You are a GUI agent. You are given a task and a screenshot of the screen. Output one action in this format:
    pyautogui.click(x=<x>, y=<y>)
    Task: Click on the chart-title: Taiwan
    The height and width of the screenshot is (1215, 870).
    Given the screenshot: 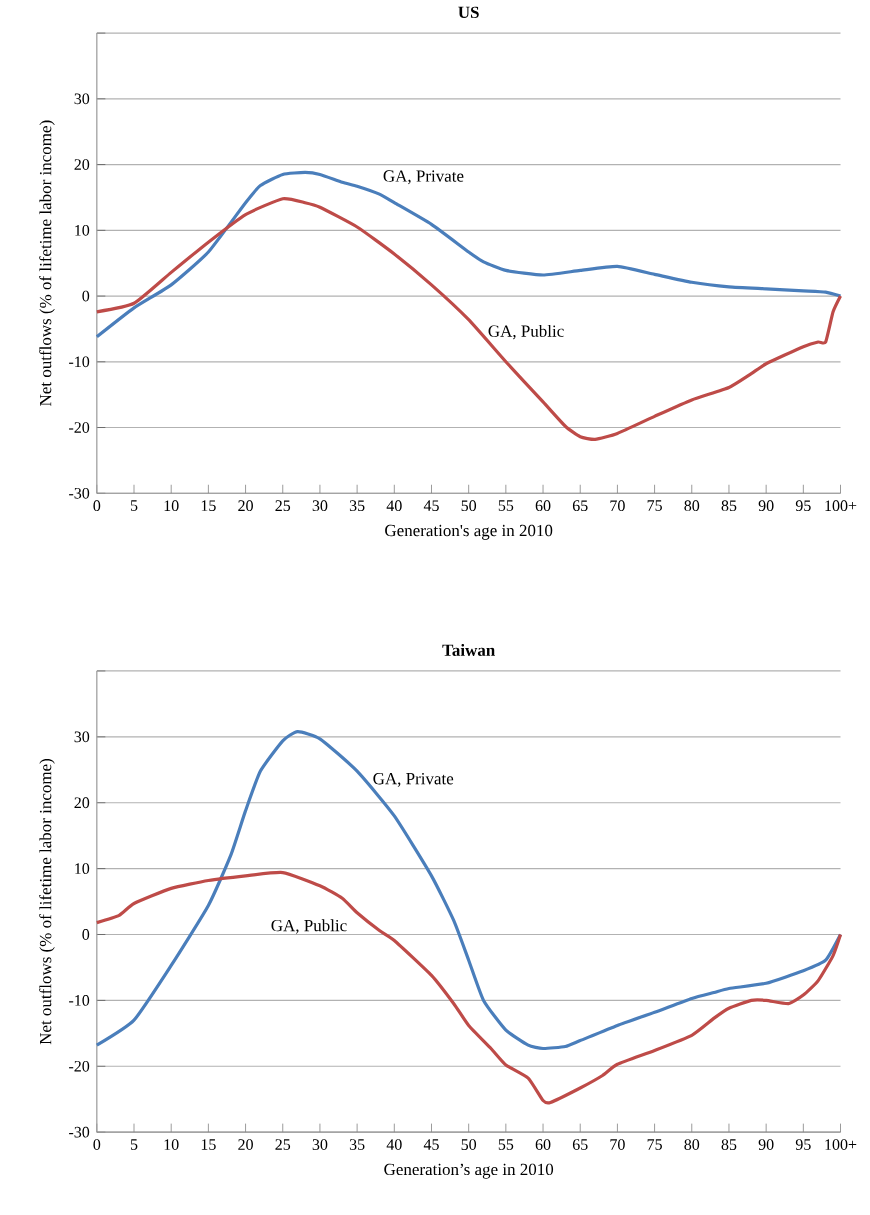 What is the action you would take?
    pyautogui.click(x=468, y=650)
    